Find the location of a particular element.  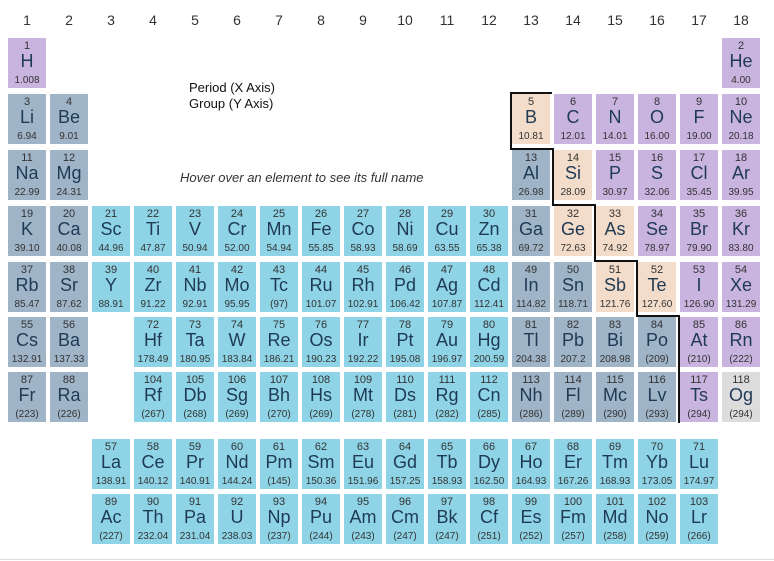

element-ne: 10 Ne 20.18 is located at coordinates (741, 119).